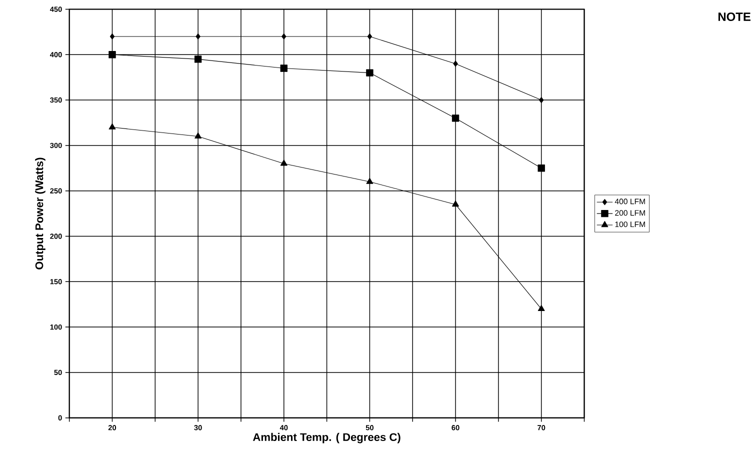 This screenshot has width=754, height=475. I want to click on x-axis-title: Ambient Temp. ( Degrees C), so click(326, 438).